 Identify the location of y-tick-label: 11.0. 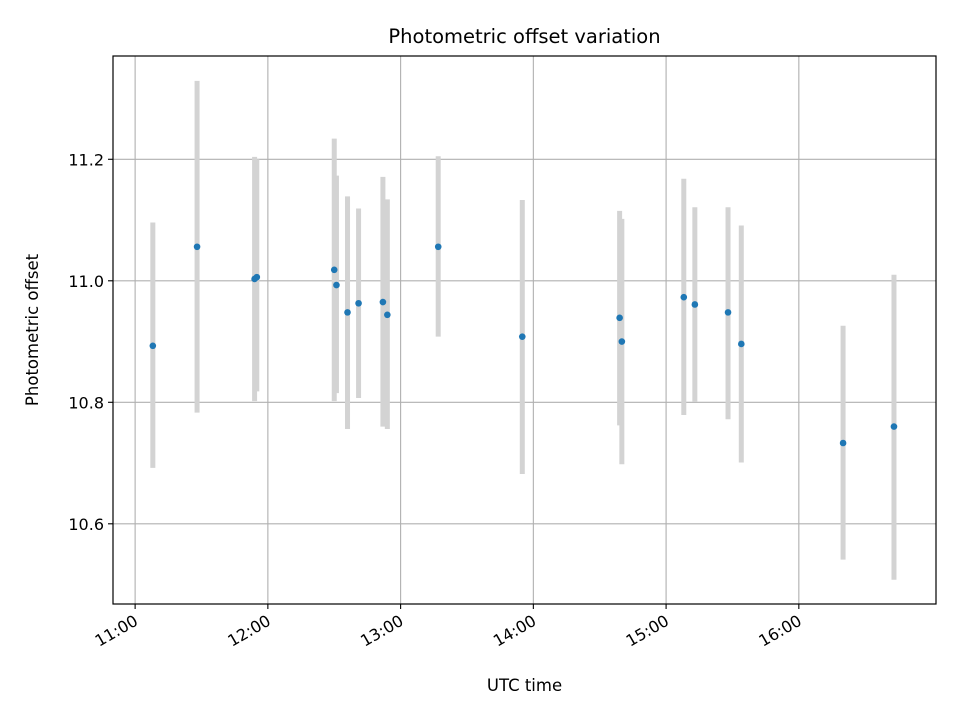
(86, 281).